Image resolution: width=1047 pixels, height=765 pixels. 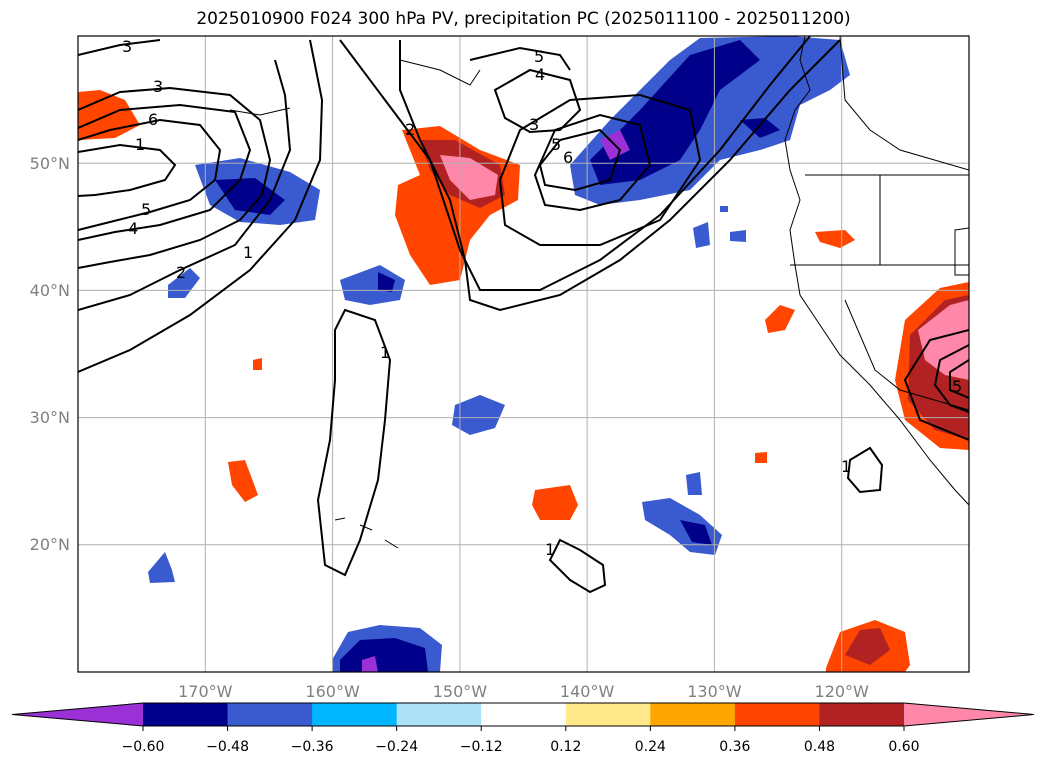 I want to click on colorbar-tick-label: 0.12, so click(x=565, y=747).